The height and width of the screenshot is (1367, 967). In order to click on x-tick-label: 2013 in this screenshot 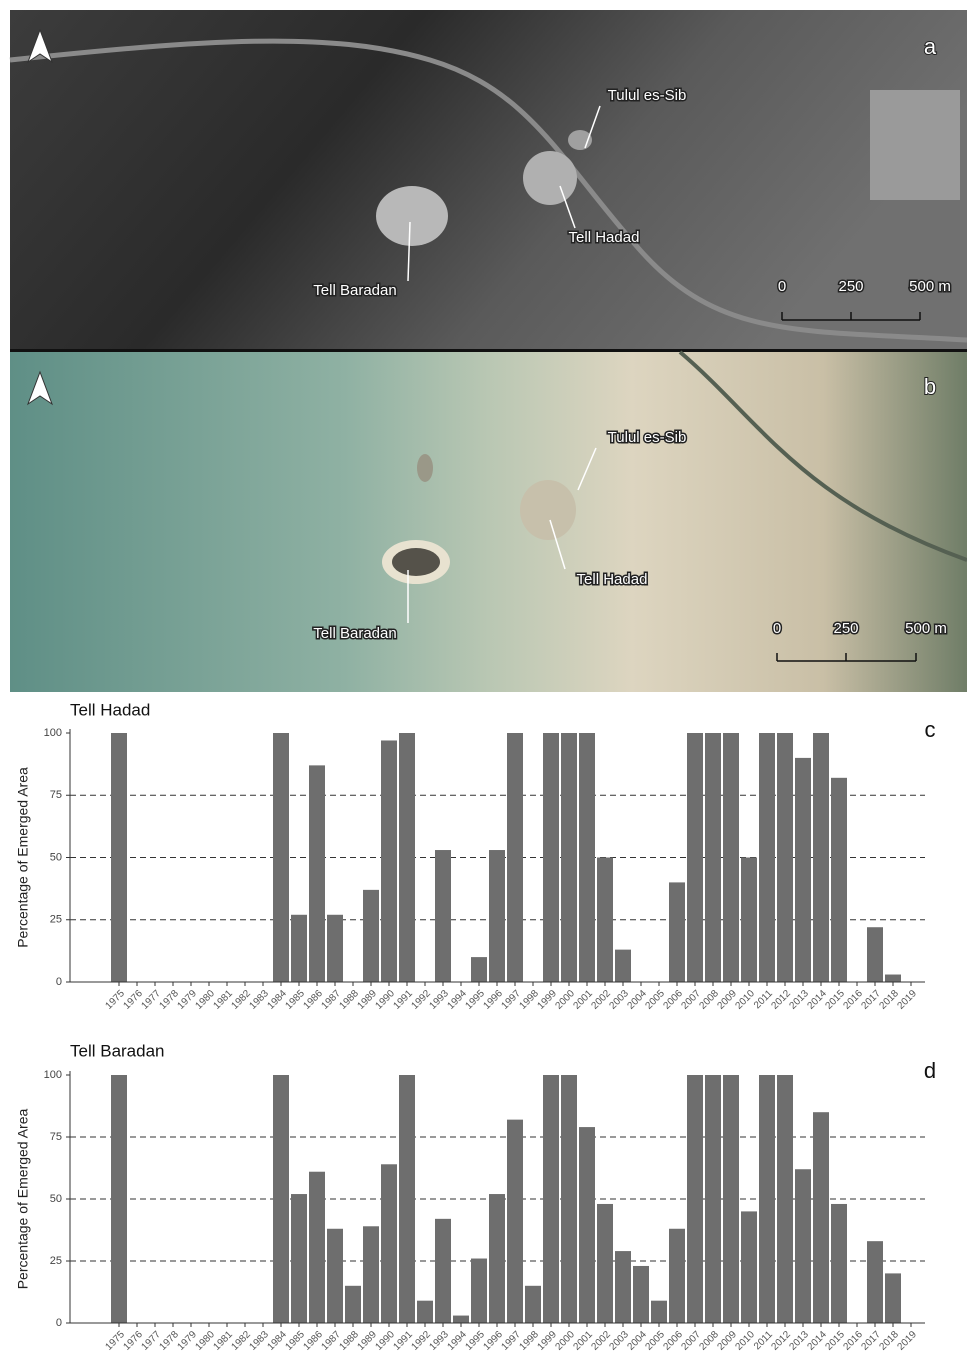, I will do `click(799, 1000)`.